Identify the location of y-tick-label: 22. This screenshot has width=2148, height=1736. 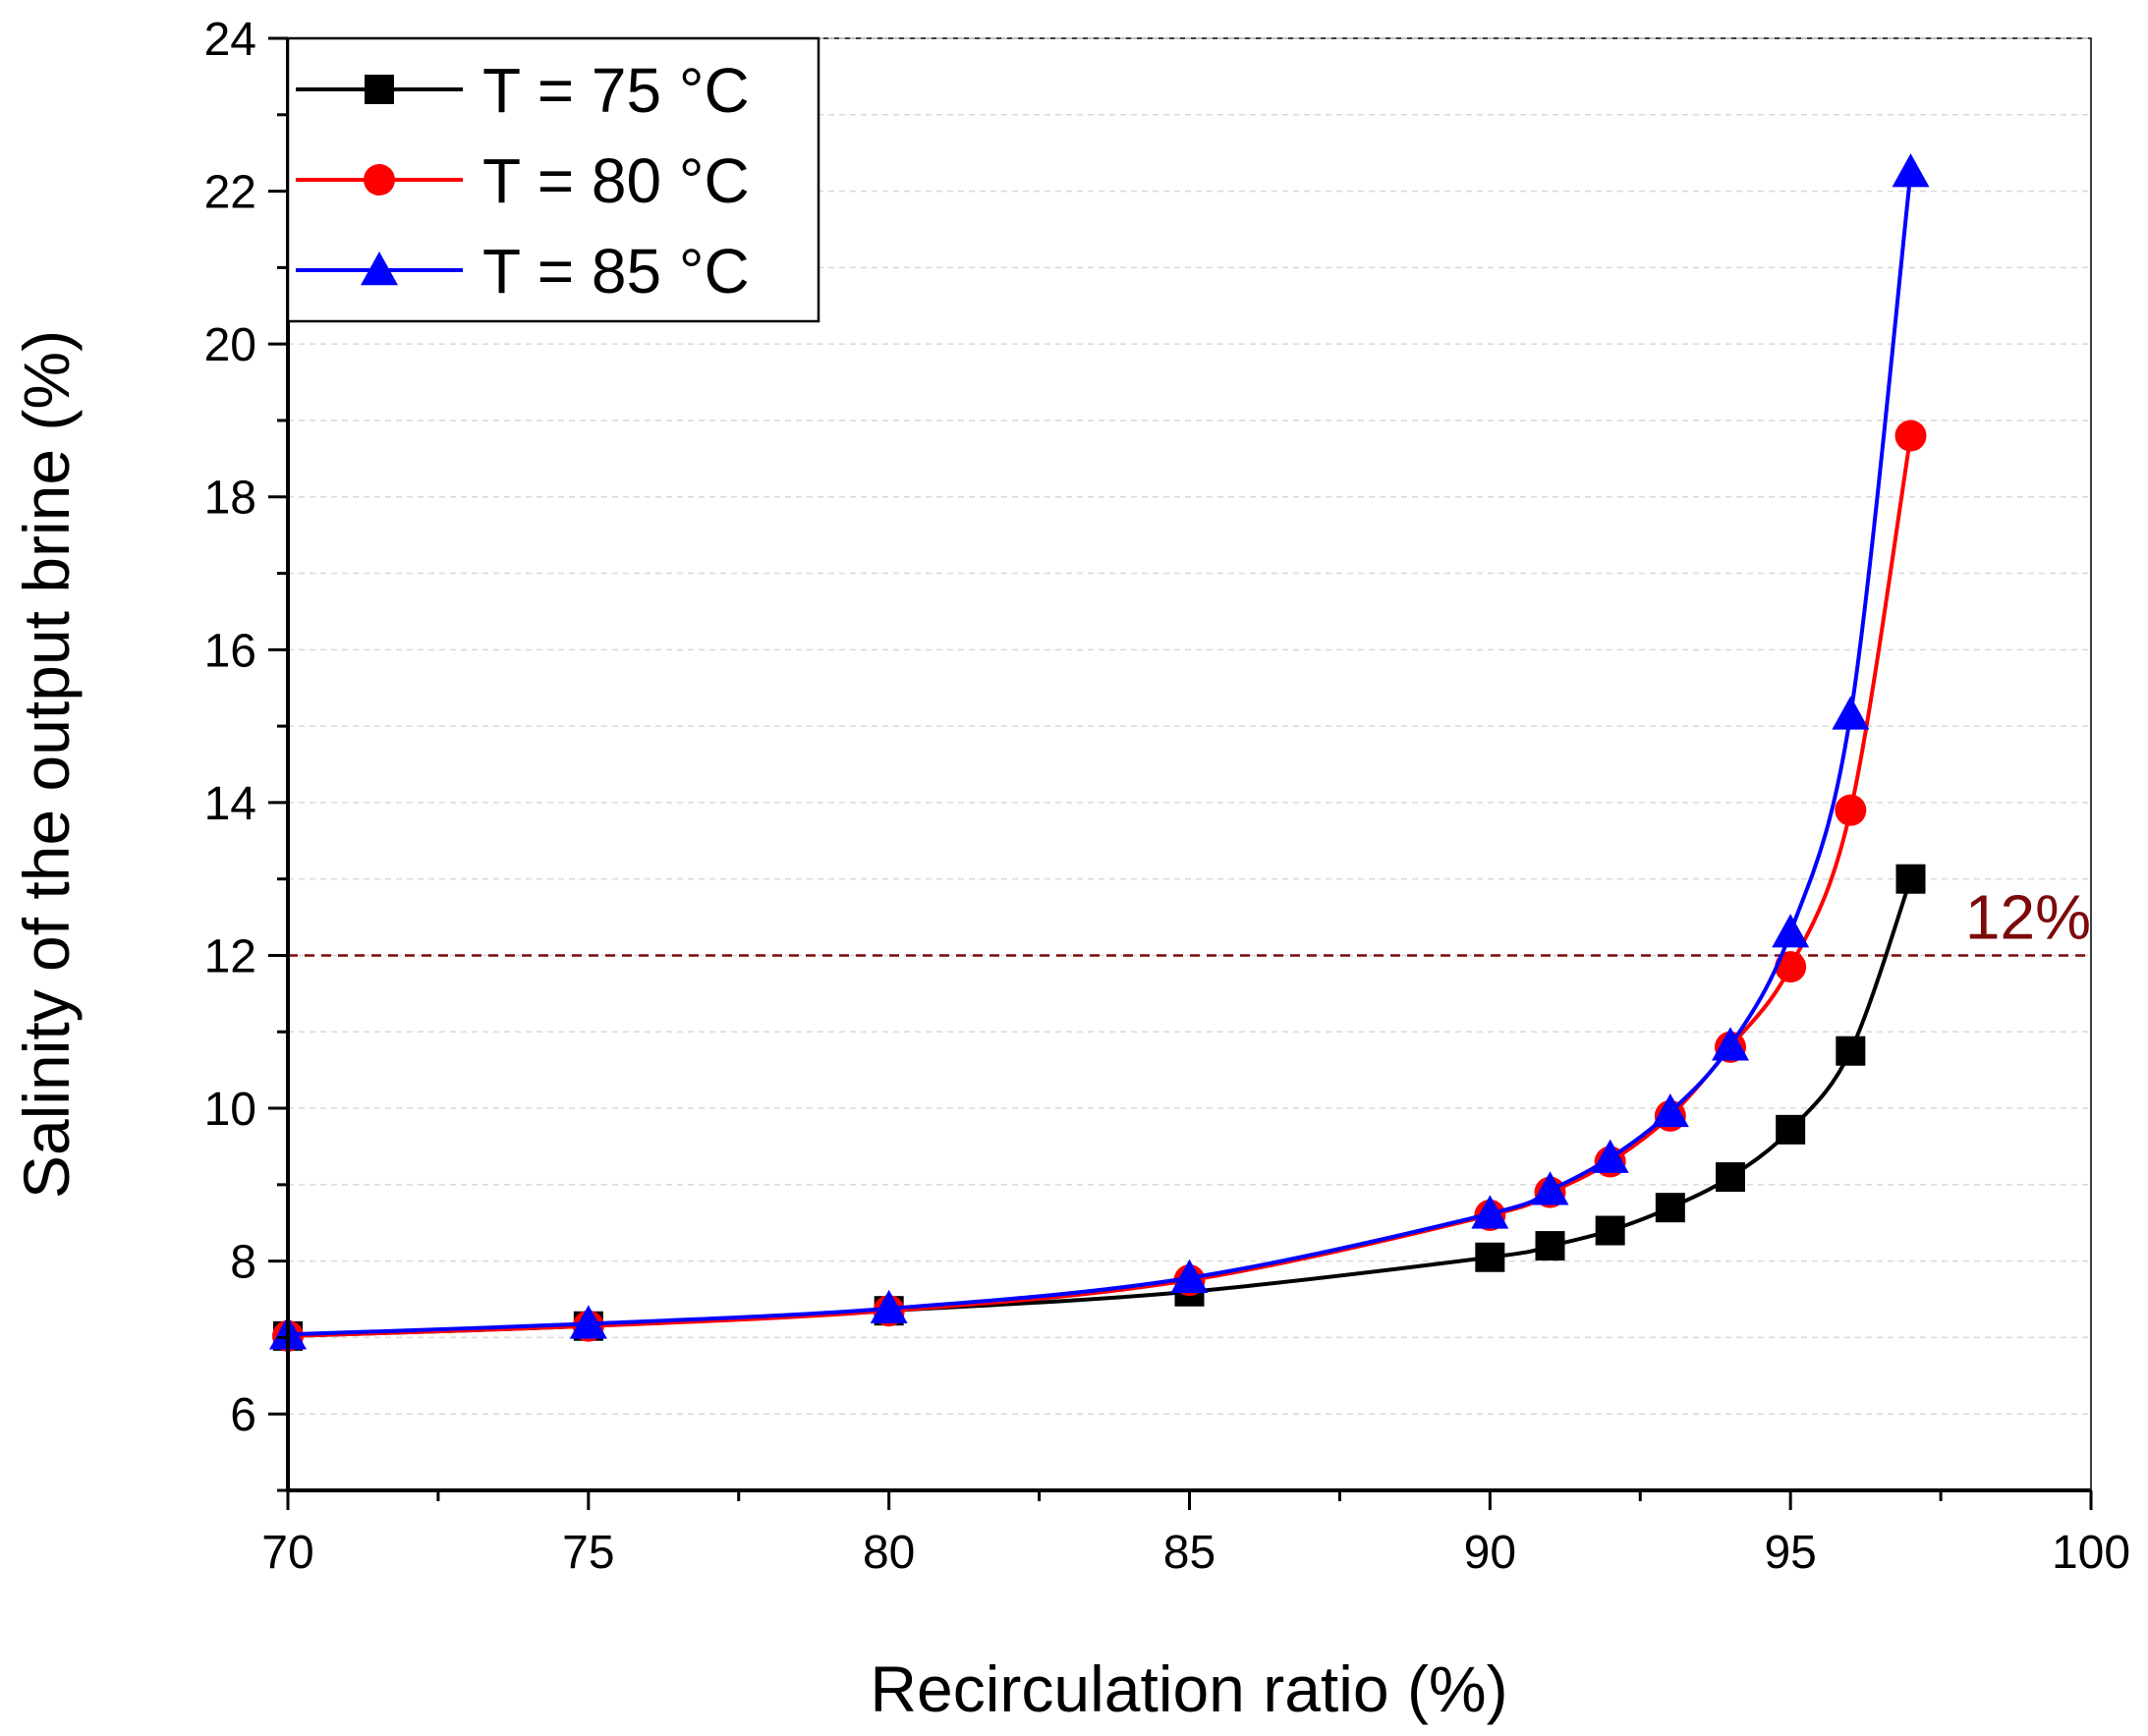
(230, 193).